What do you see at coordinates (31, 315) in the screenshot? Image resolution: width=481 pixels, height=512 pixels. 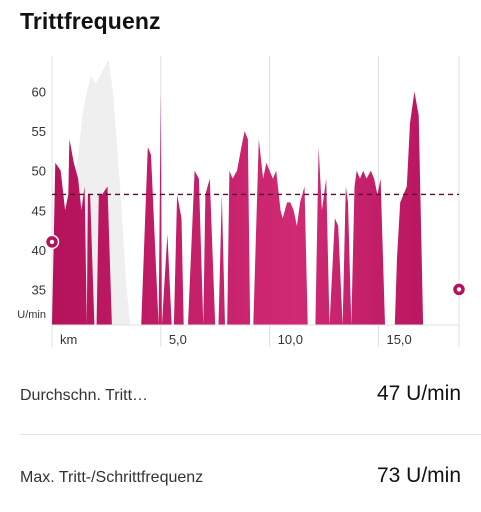 I see `y-axis-label: U/min` at bounding box center [31, 315].